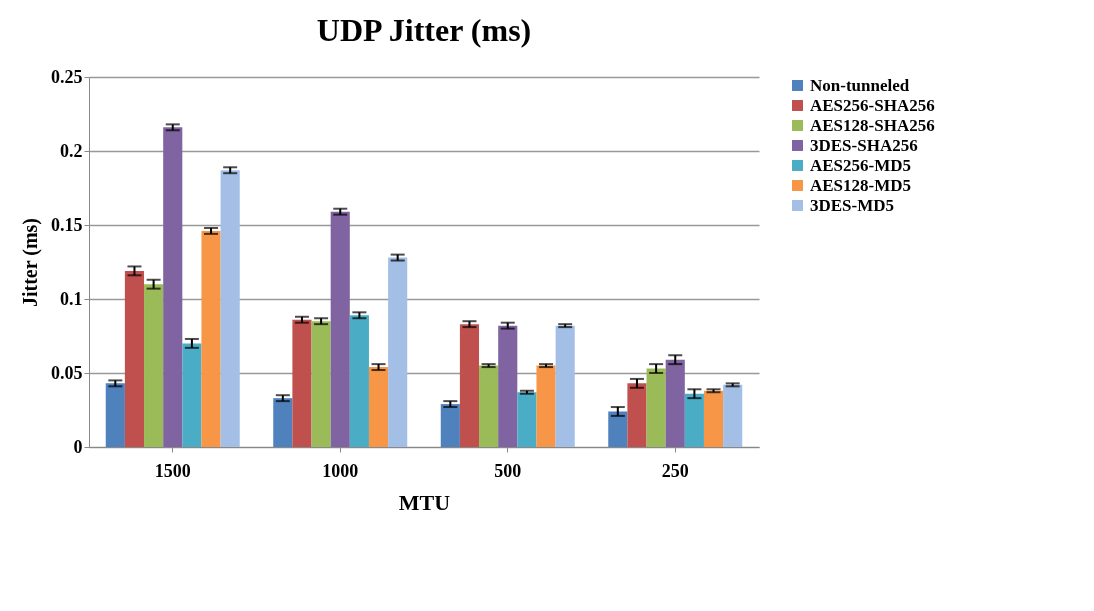 The image size is (1094, 611). I want to click on y-tick-label: 0.05, so click(67, 372).